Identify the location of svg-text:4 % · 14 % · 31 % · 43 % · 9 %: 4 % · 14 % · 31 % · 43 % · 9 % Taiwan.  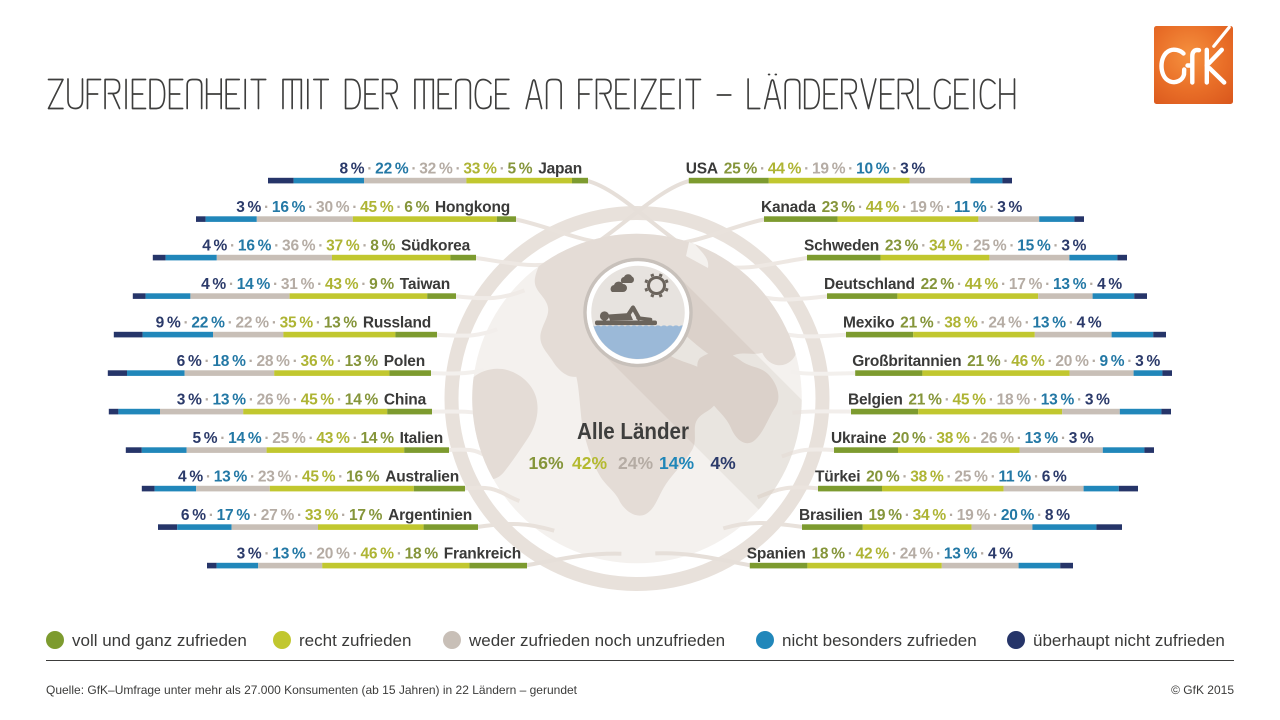
(325, 284).